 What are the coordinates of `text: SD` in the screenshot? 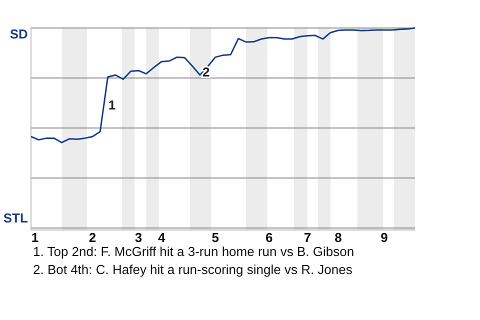 It's located at (19, 34).